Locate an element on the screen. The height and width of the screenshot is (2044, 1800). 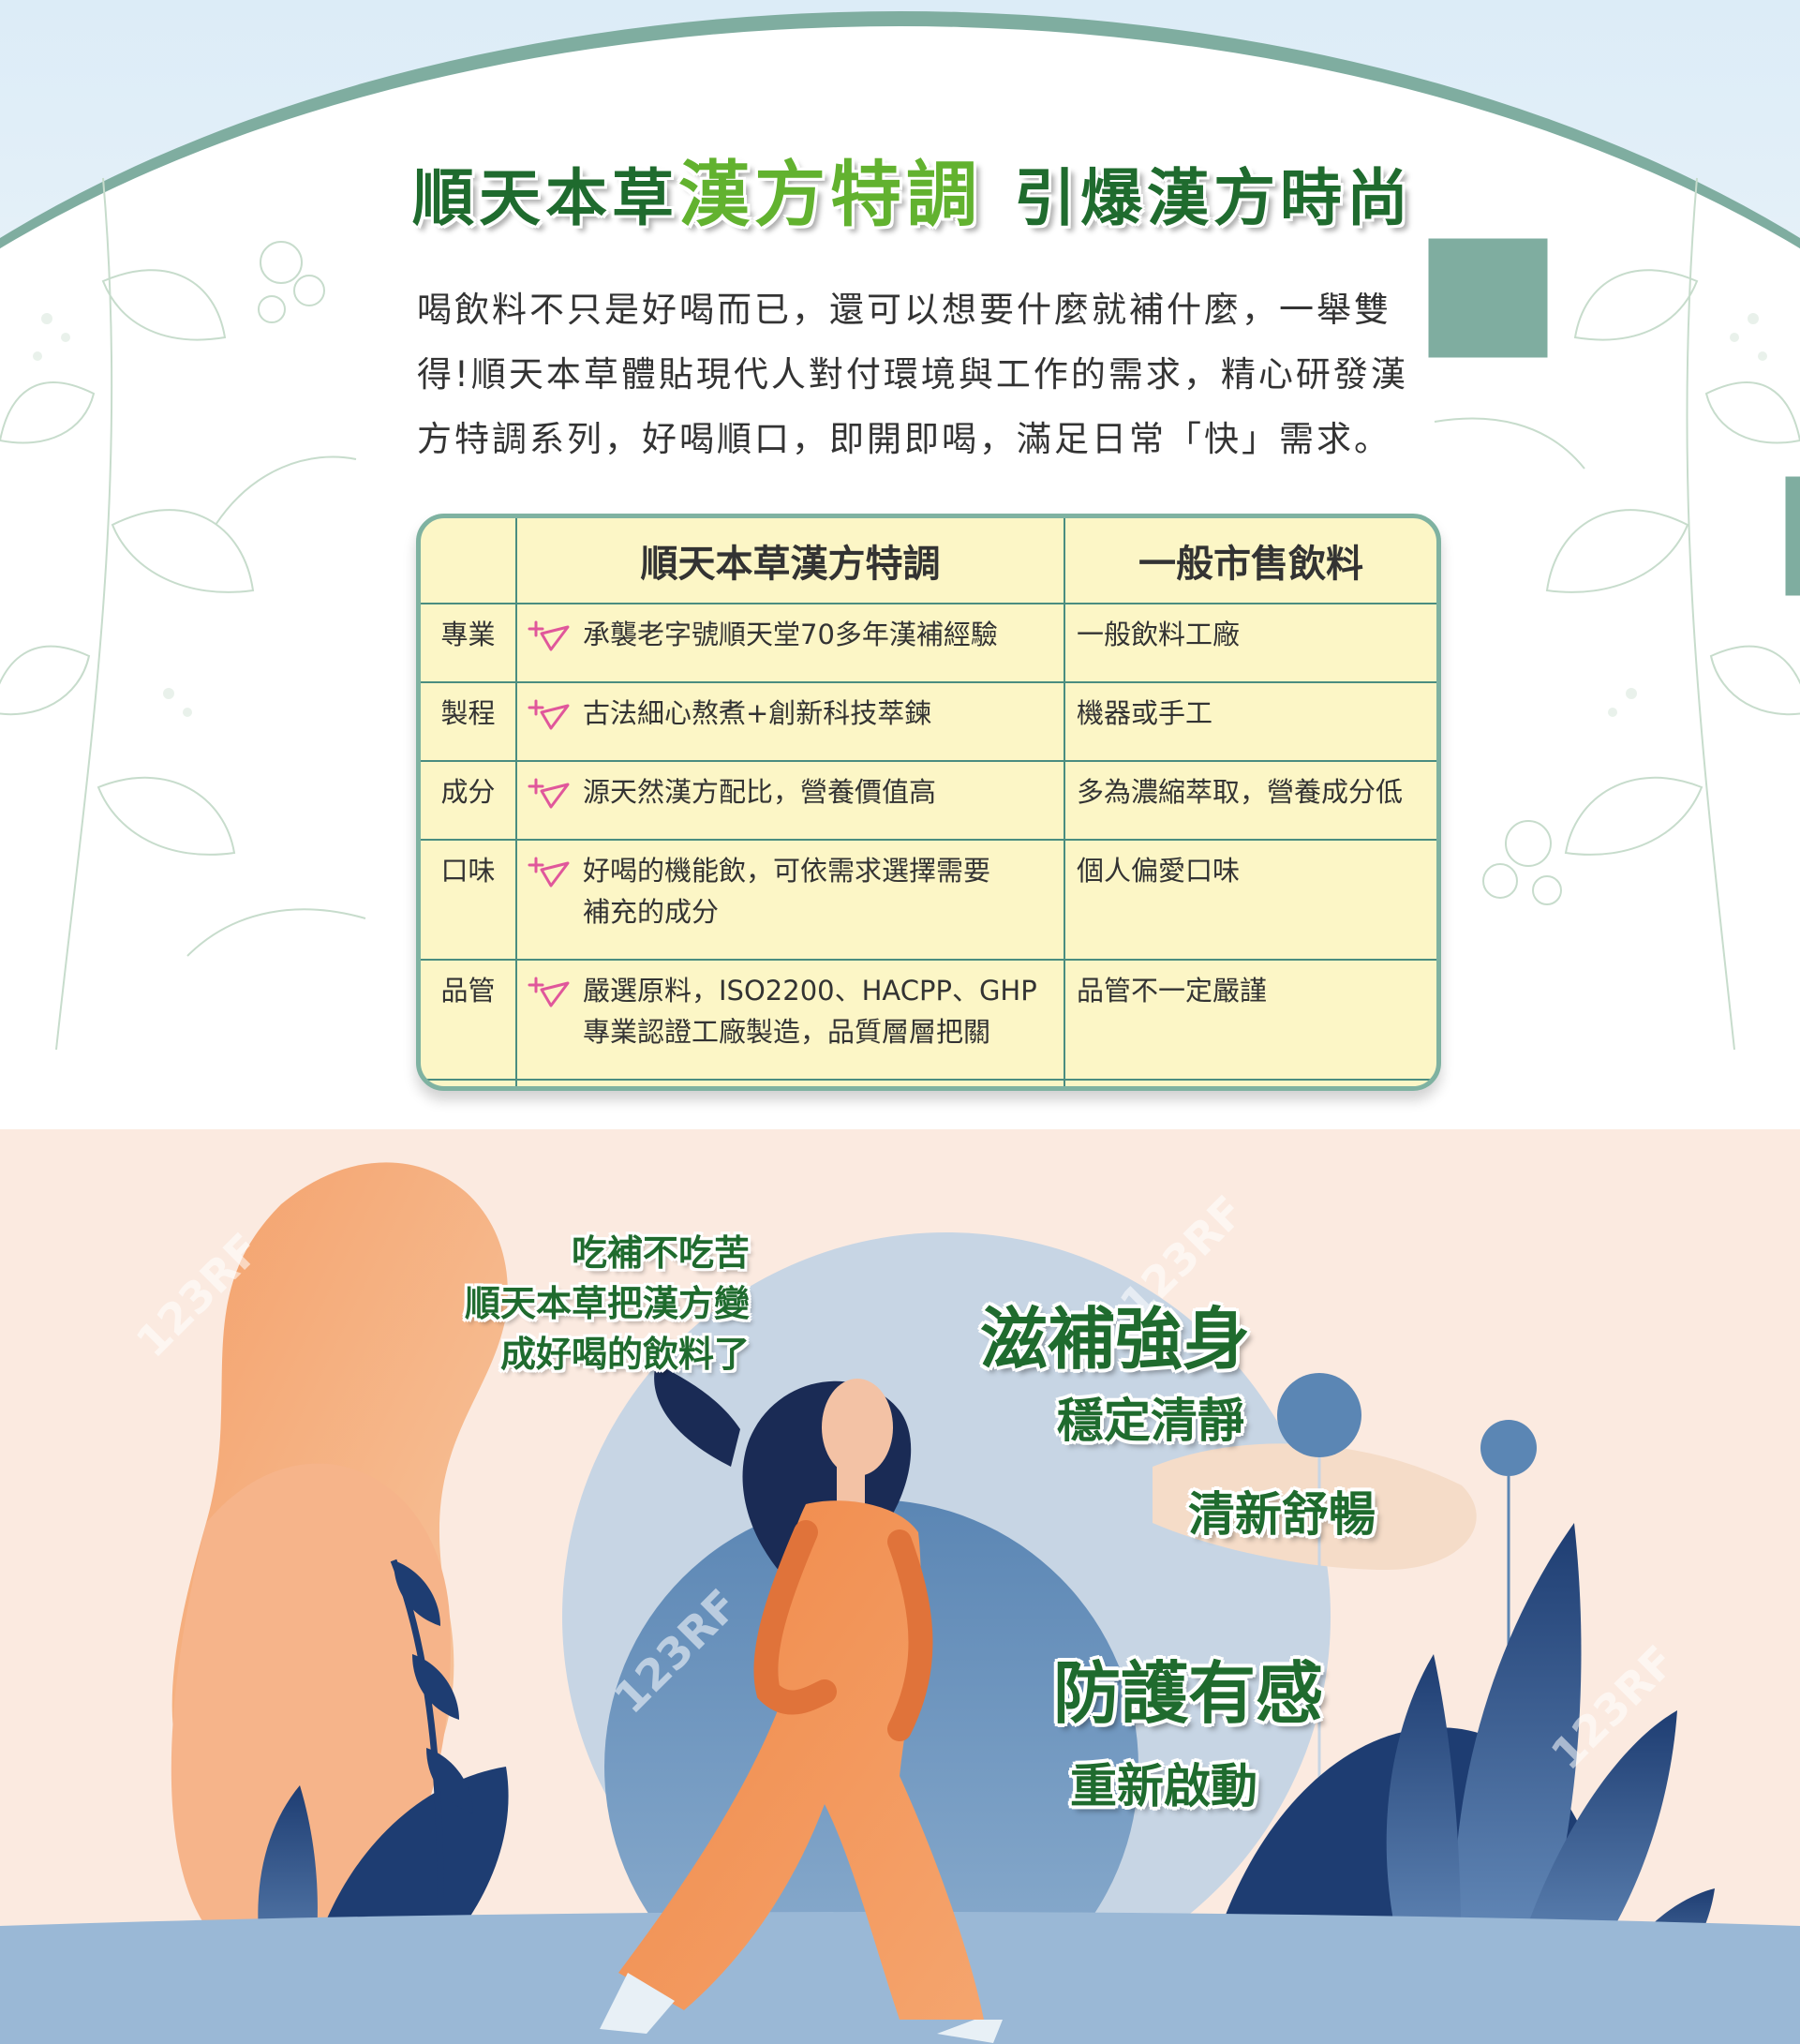
row-ours: 古法細心熬煮+創新科技萃鍊 is located at coordinates (790, 722).